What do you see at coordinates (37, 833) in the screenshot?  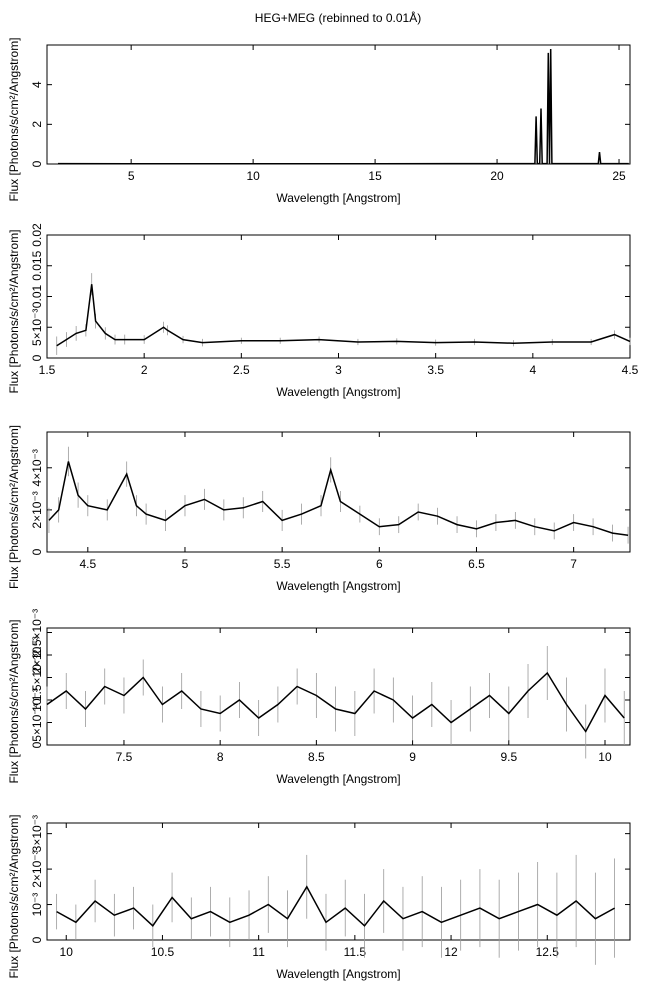 I see `y-tick-label: 3×10⁻³` at bounding box center [37, 833].